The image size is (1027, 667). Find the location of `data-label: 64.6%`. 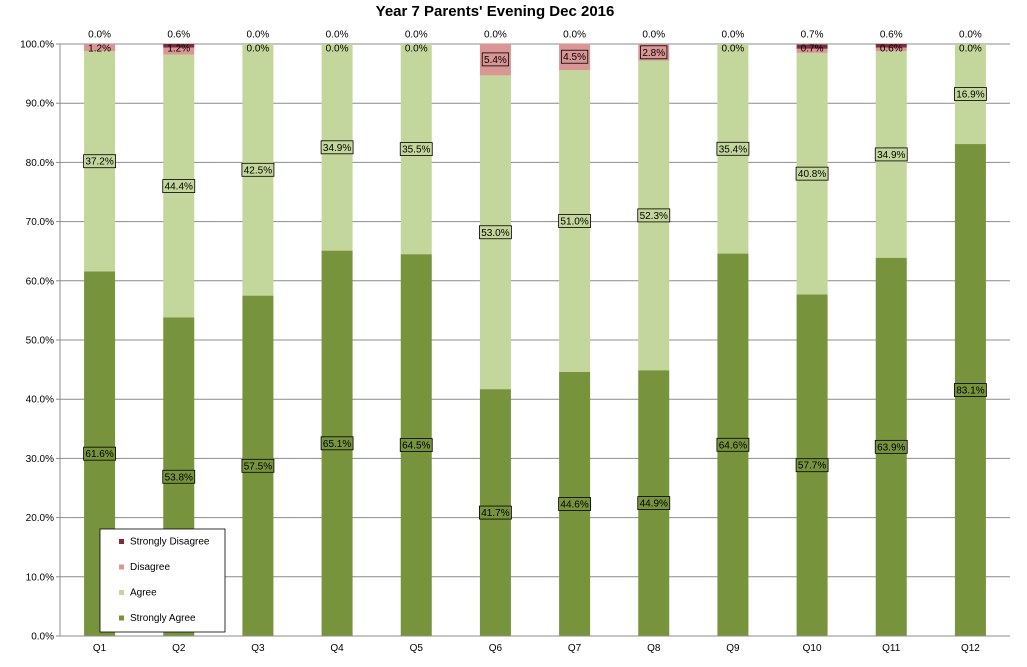

data-label: 64.6% is located at coordinates (733, 445).